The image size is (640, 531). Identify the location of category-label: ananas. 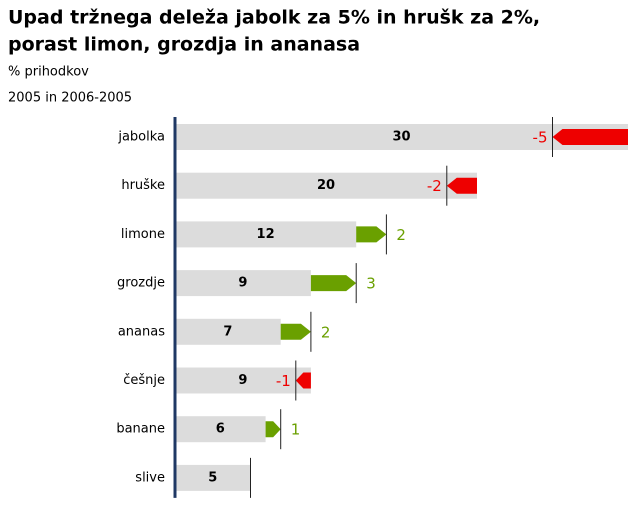
(141, 331).